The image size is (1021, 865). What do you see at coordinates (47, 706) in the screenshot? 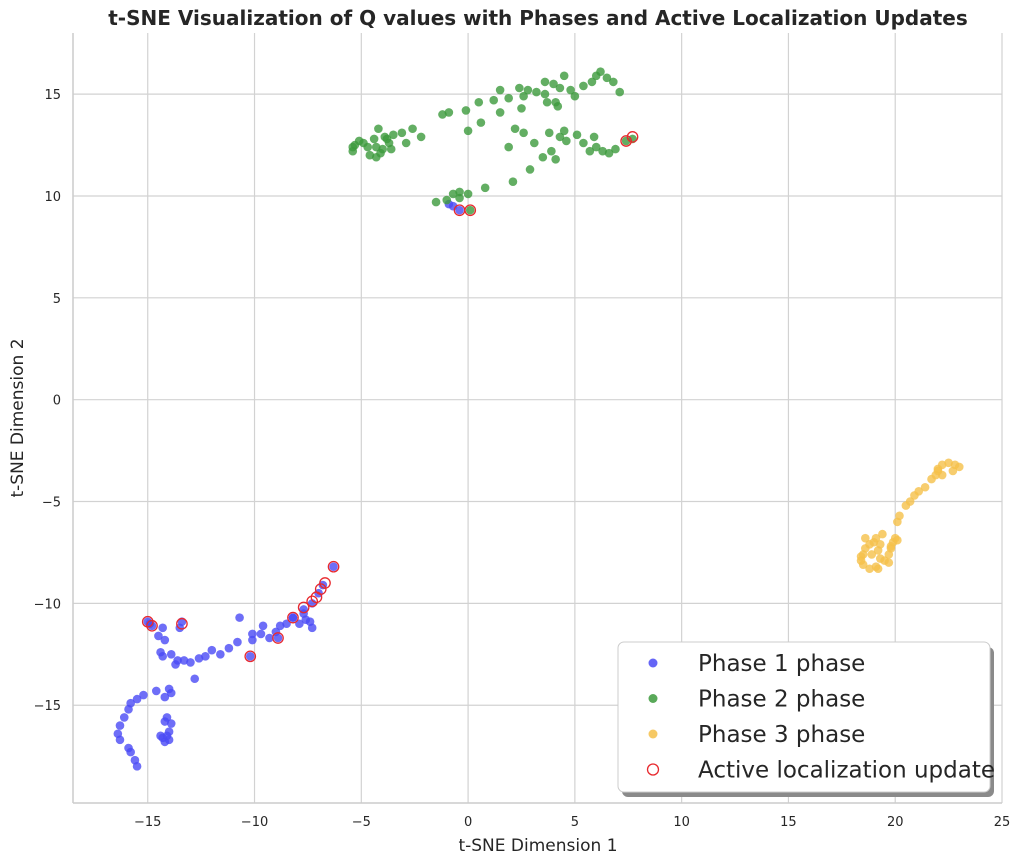
I see `y-tick-label: −15` at bounding box center [47, 706].